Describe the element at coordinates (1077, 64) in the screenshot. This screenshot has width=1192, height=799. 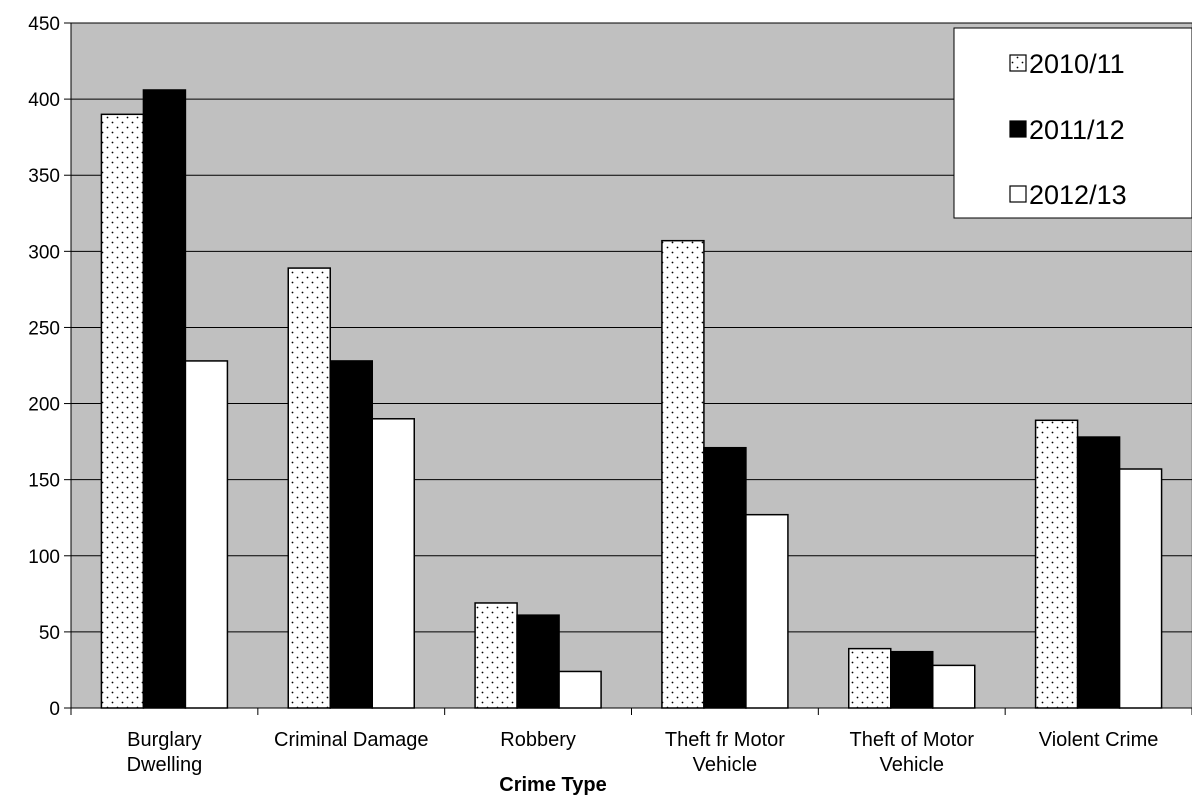
I see `legend-label: 2010/11` at that location.